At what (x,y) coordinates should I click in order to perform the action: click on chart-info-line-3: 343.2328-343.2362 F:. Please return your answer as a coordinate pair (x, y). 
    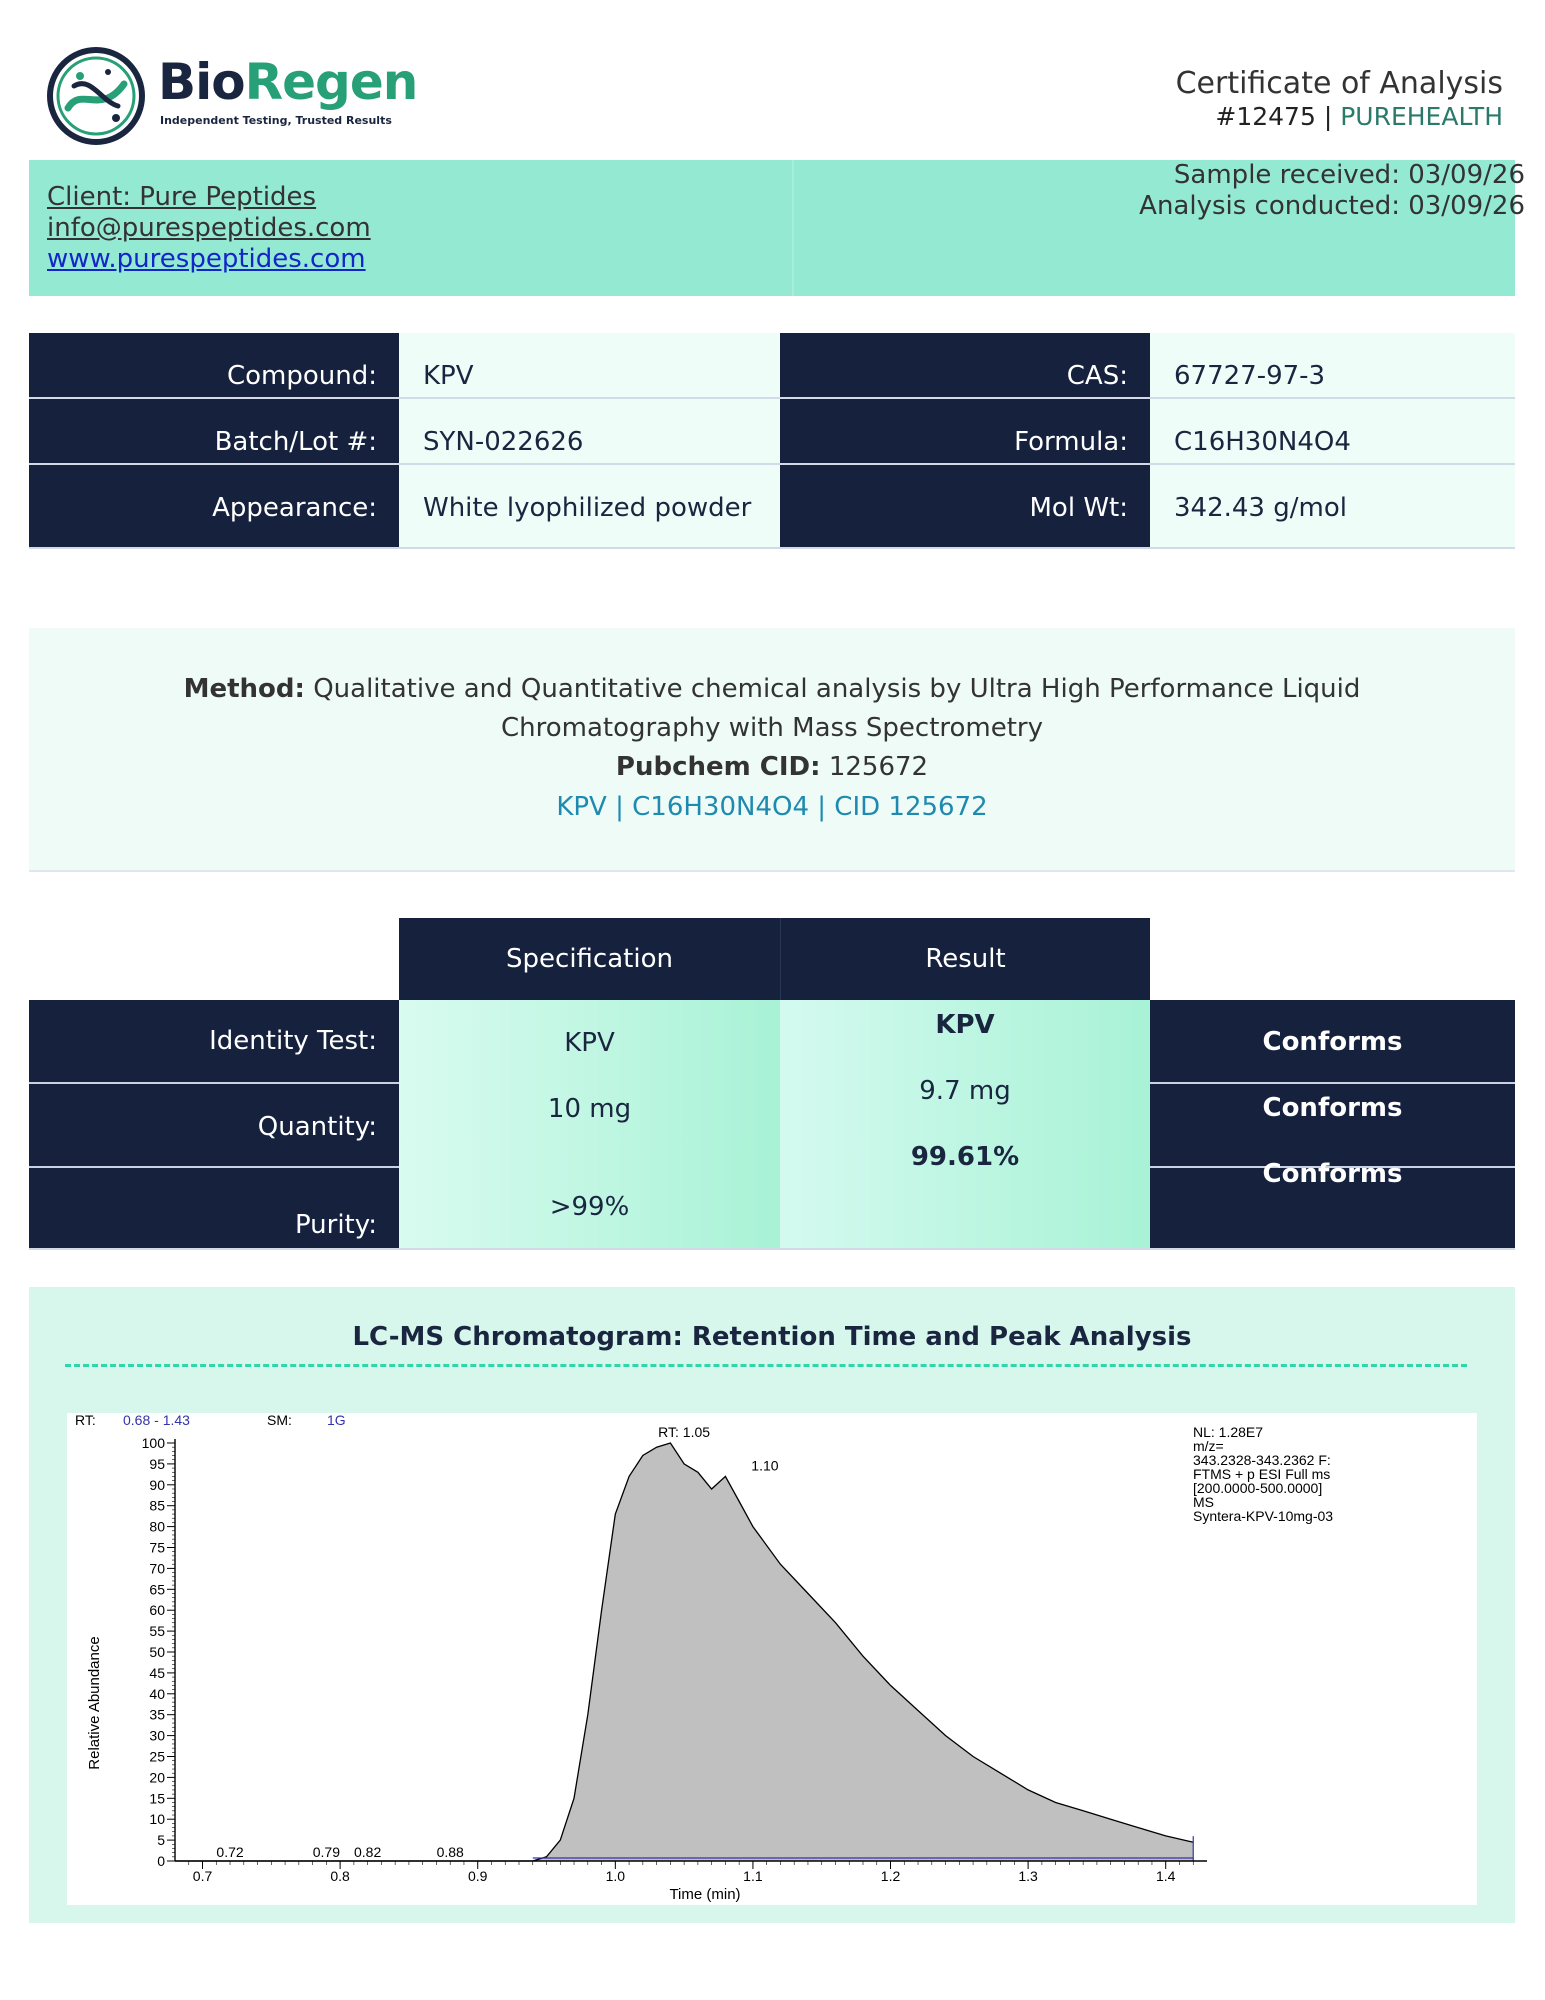
    Looking at the image, I should click on (1262, 1460).